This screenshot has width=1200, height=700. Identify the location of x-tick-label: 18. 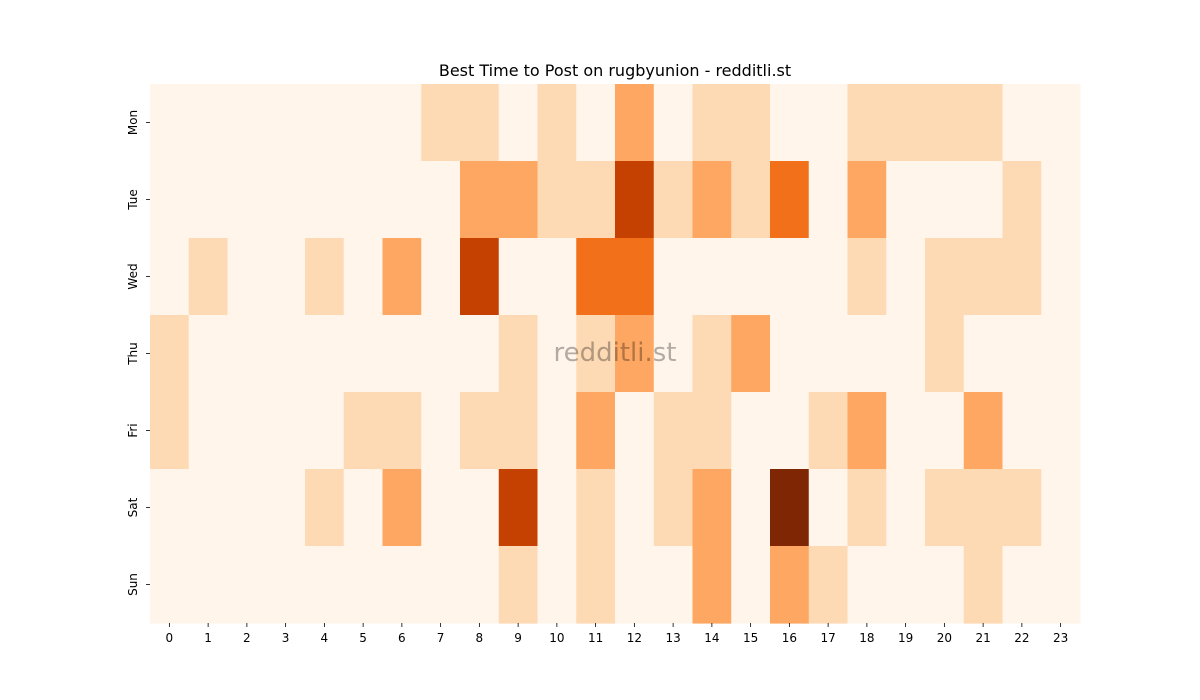
(866, 638).